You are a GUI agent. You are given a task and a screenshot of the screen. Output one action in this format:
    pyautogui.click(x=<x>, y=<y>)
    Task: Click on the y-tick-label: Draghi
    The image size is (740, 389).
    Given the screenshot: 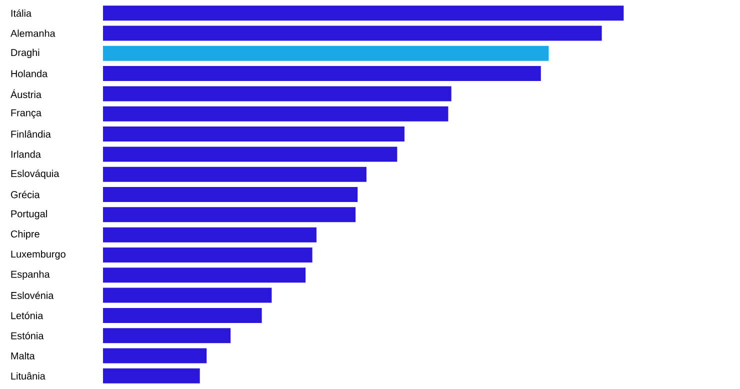 What is the action you would take?
    pyautogui.click(x=25, y=53)
    